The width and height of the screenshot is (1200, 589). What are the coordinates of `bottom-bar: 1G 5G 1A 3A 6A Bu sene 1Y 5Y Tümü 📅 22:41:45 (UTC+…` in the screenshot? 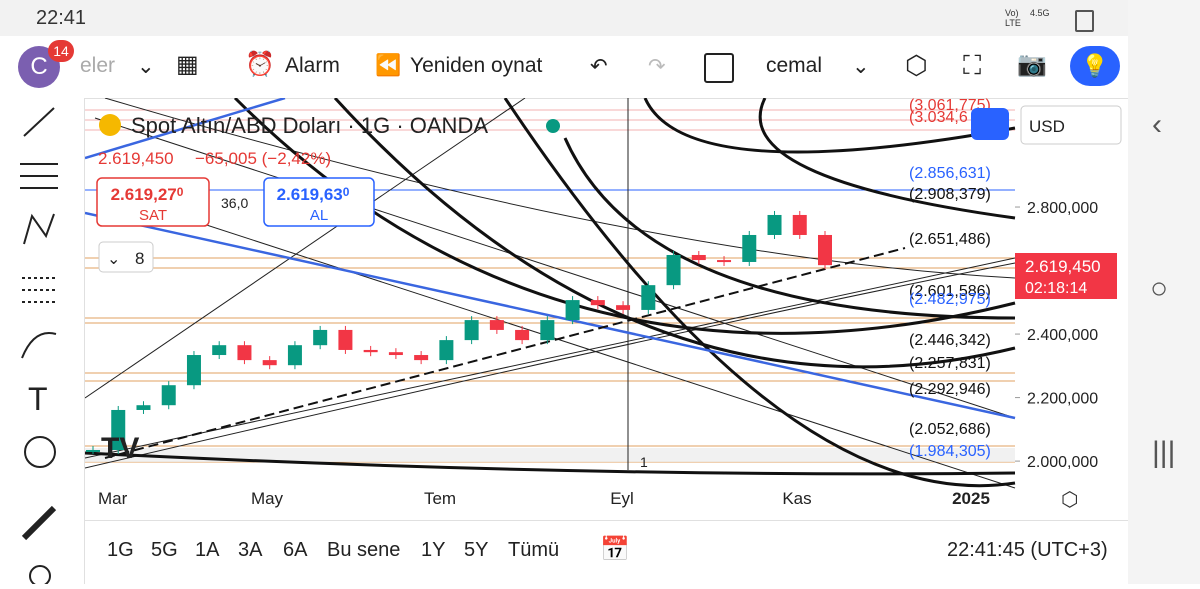 It's located at (606, 552).